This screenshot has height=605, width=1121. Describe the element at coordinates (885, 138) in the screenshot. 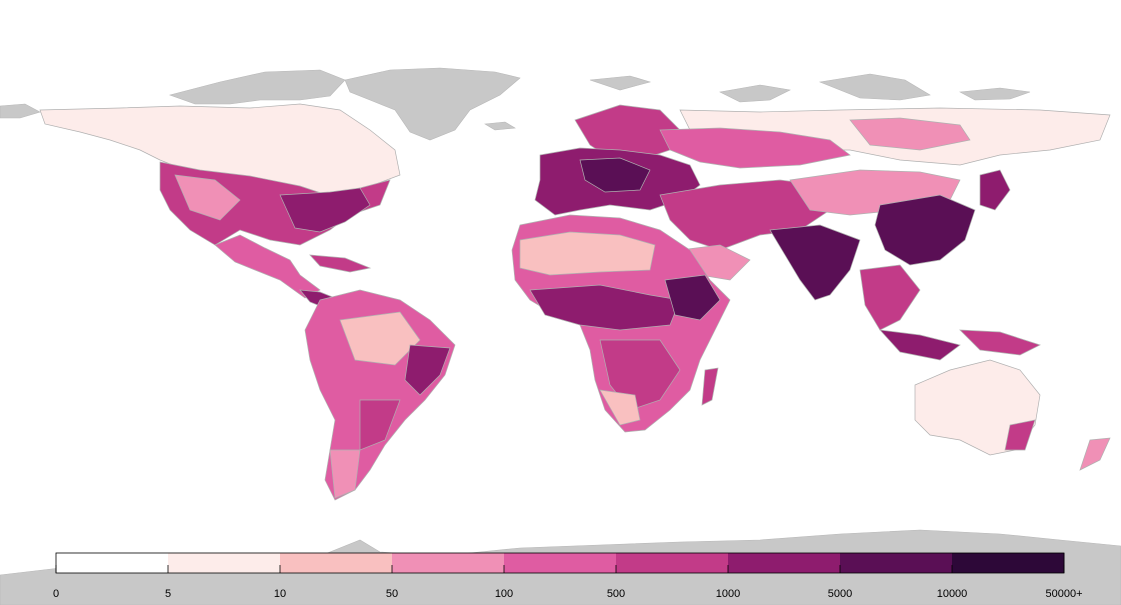

I see `north-asia` at that location.